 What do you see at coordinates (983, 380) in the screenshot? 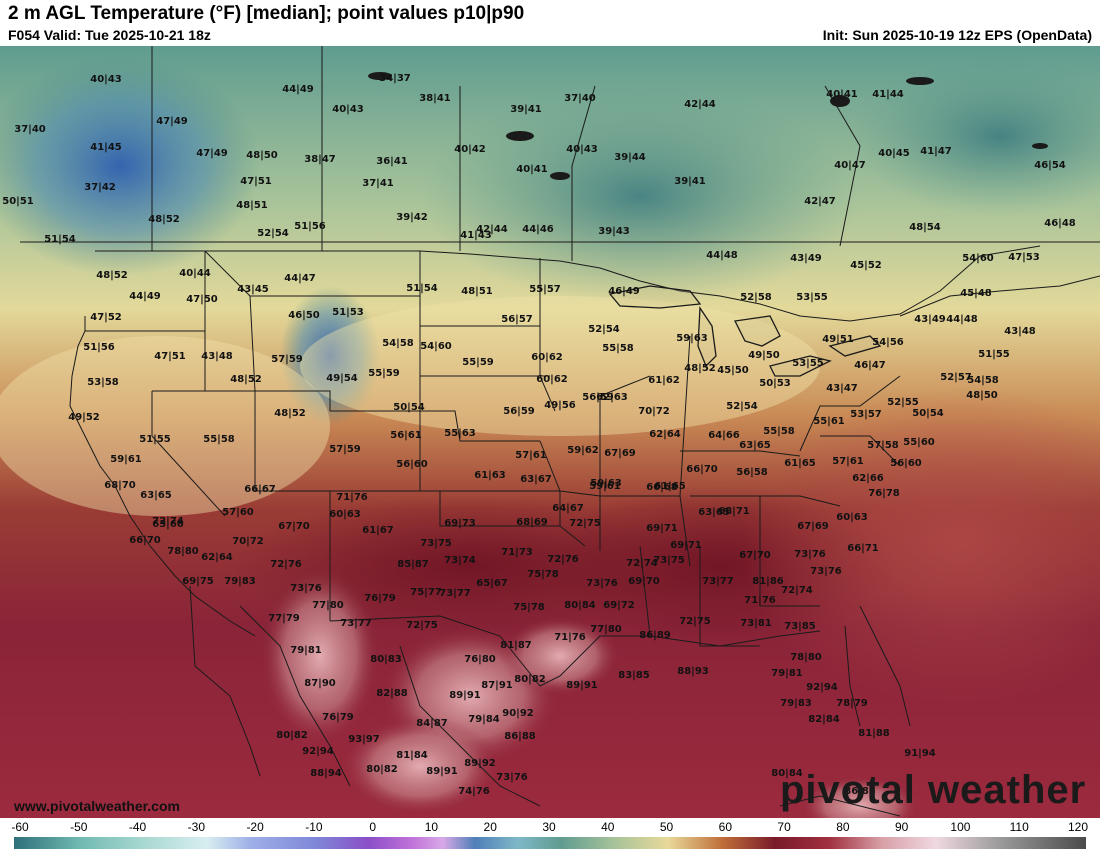
I see `point-value-label: 54|58` at bounding box center [983, 380].